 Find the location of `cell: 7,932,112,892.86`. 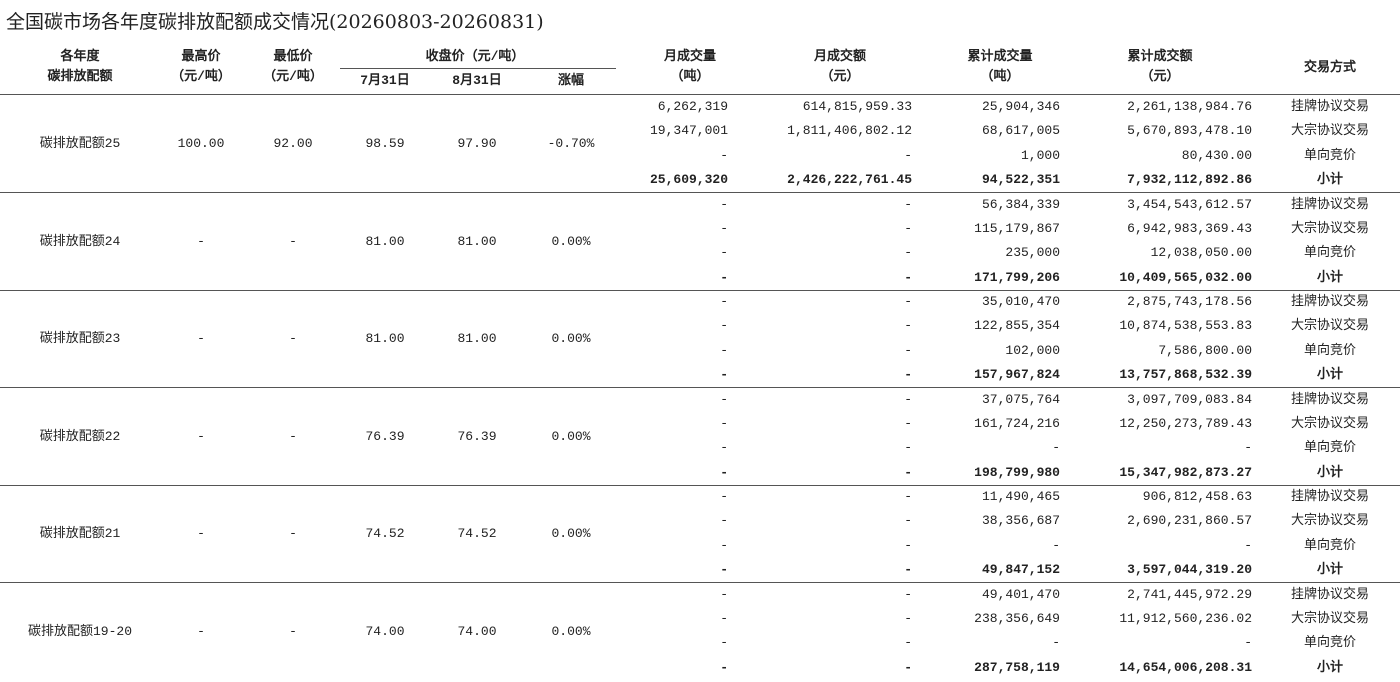

cell: 7,932,112,892.86 is located at coordinates (1189, 180).